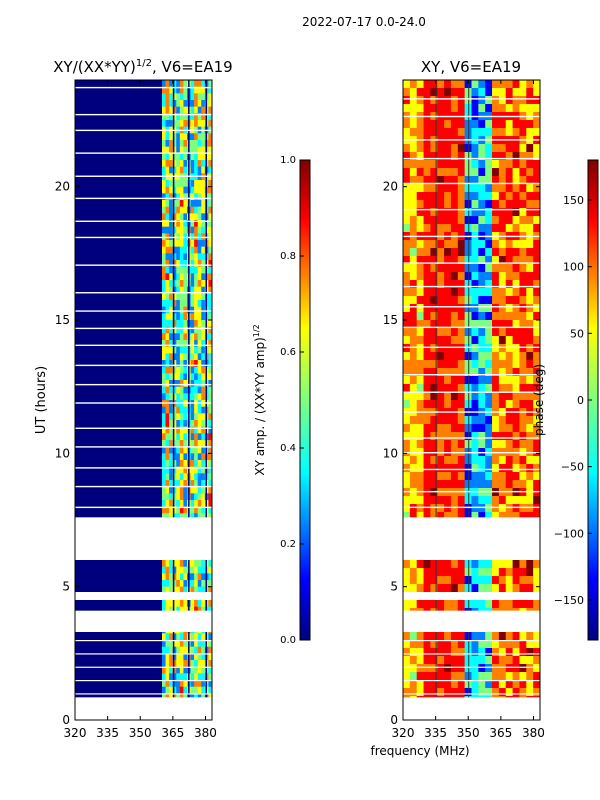 Image resolution: width=600 pixels, height=800 pixels. What do you see at coordinates (436, 400) in the screenshot?
I see `dark-channel` at bounding box center [436, 400].